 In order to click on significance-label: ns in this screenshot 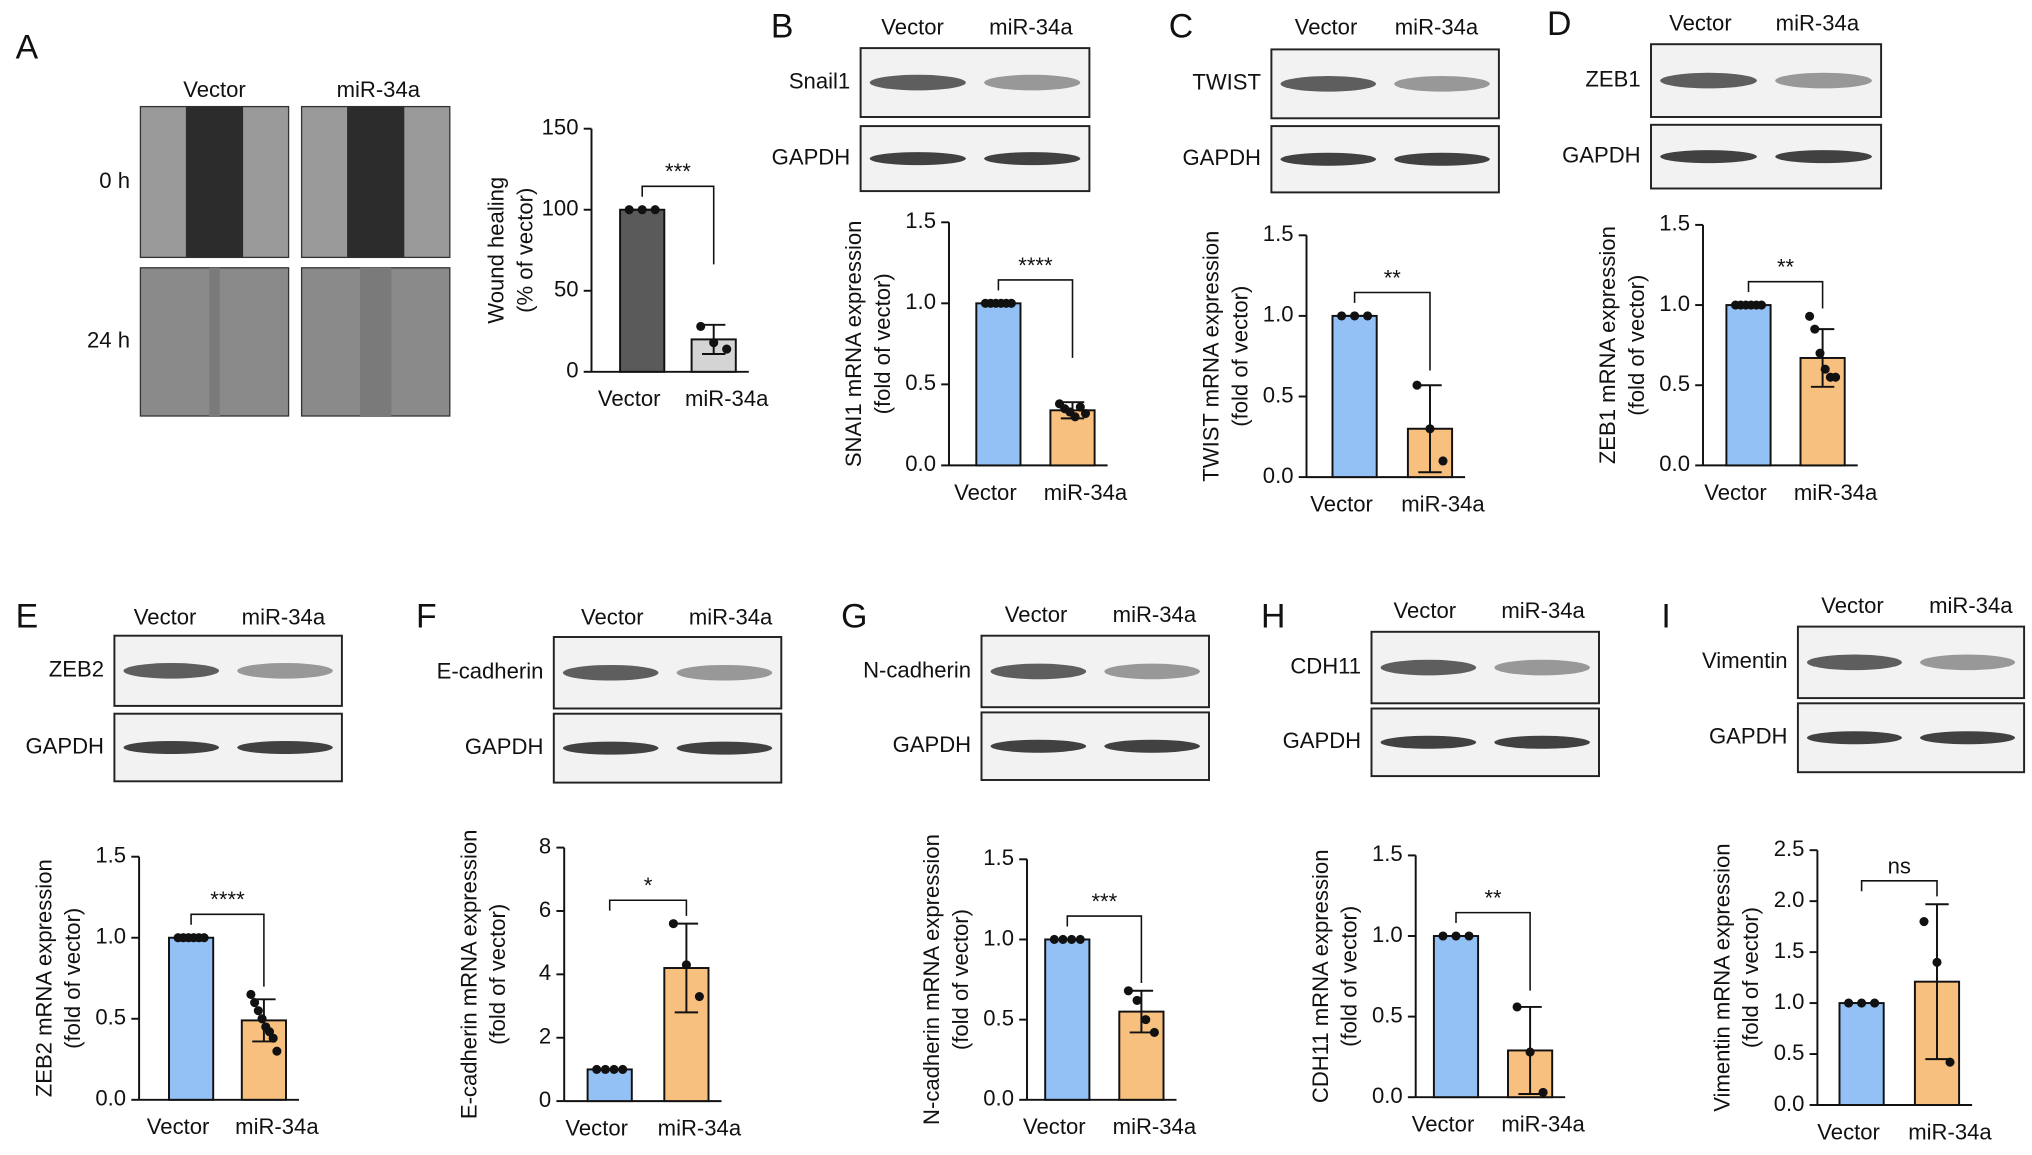, I will do `click(1899, 866)`.